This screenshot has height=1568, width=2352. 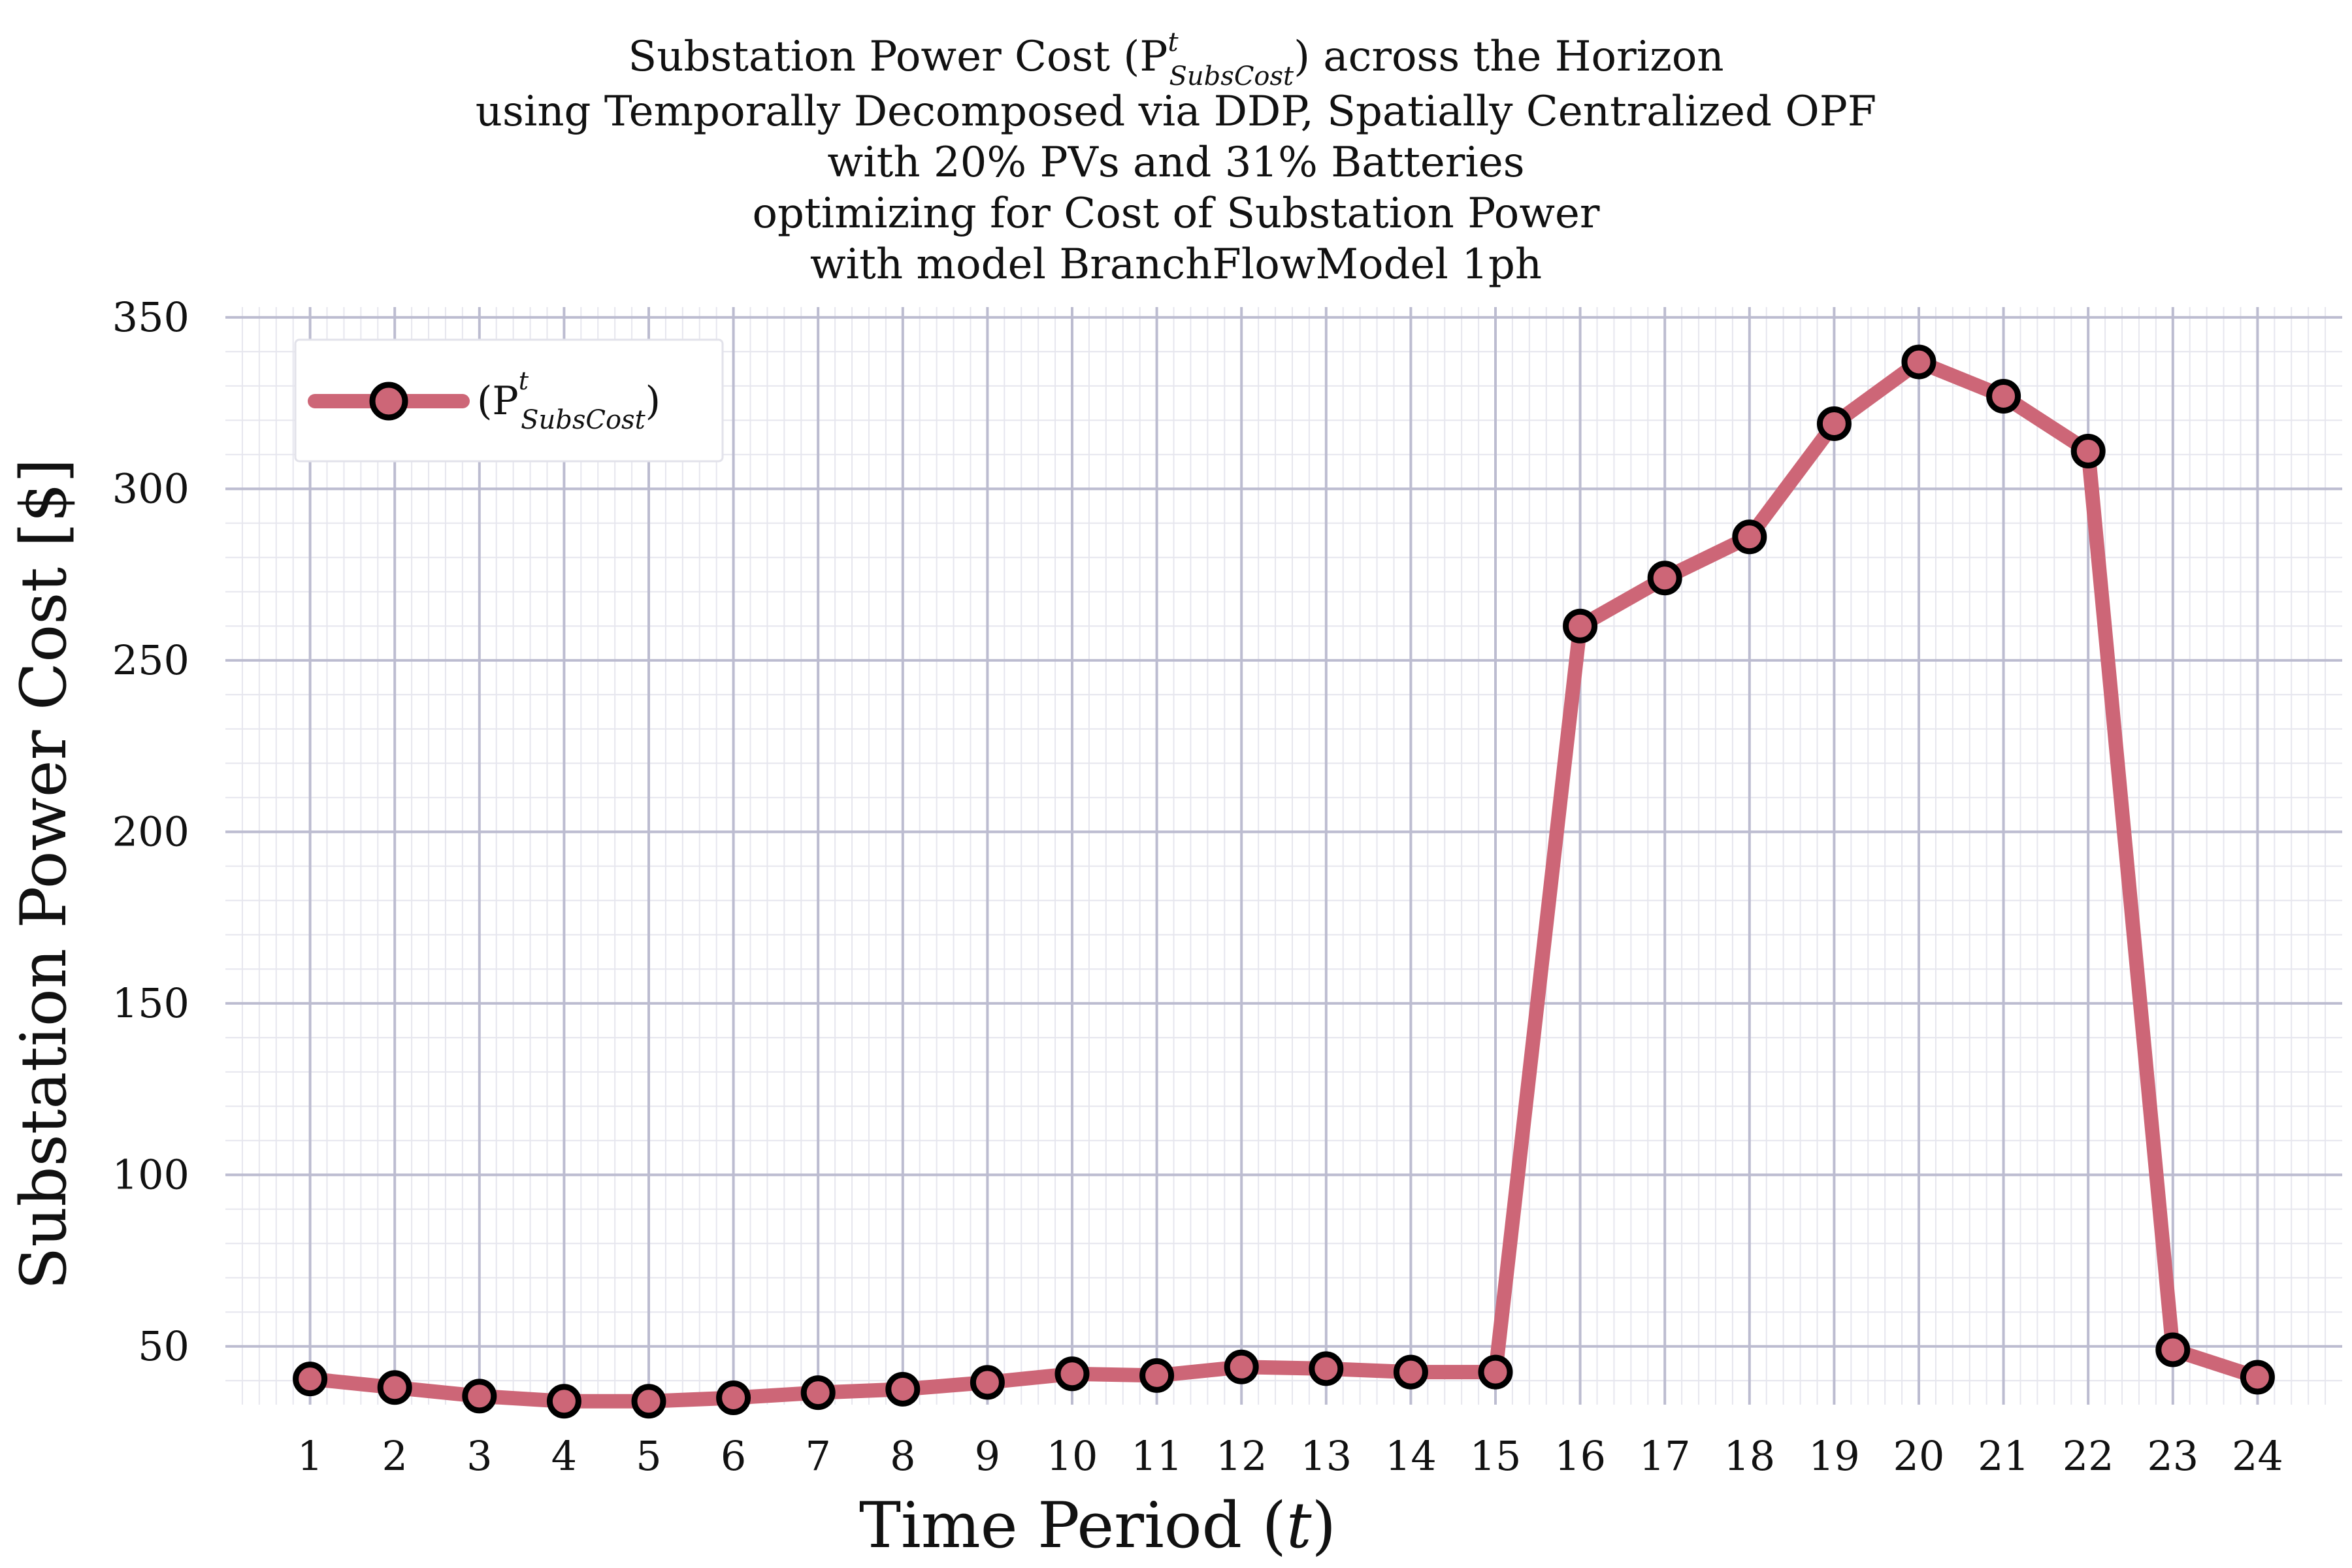 I want to click on y-tick-label: 150, so click(x=150, y=1003).